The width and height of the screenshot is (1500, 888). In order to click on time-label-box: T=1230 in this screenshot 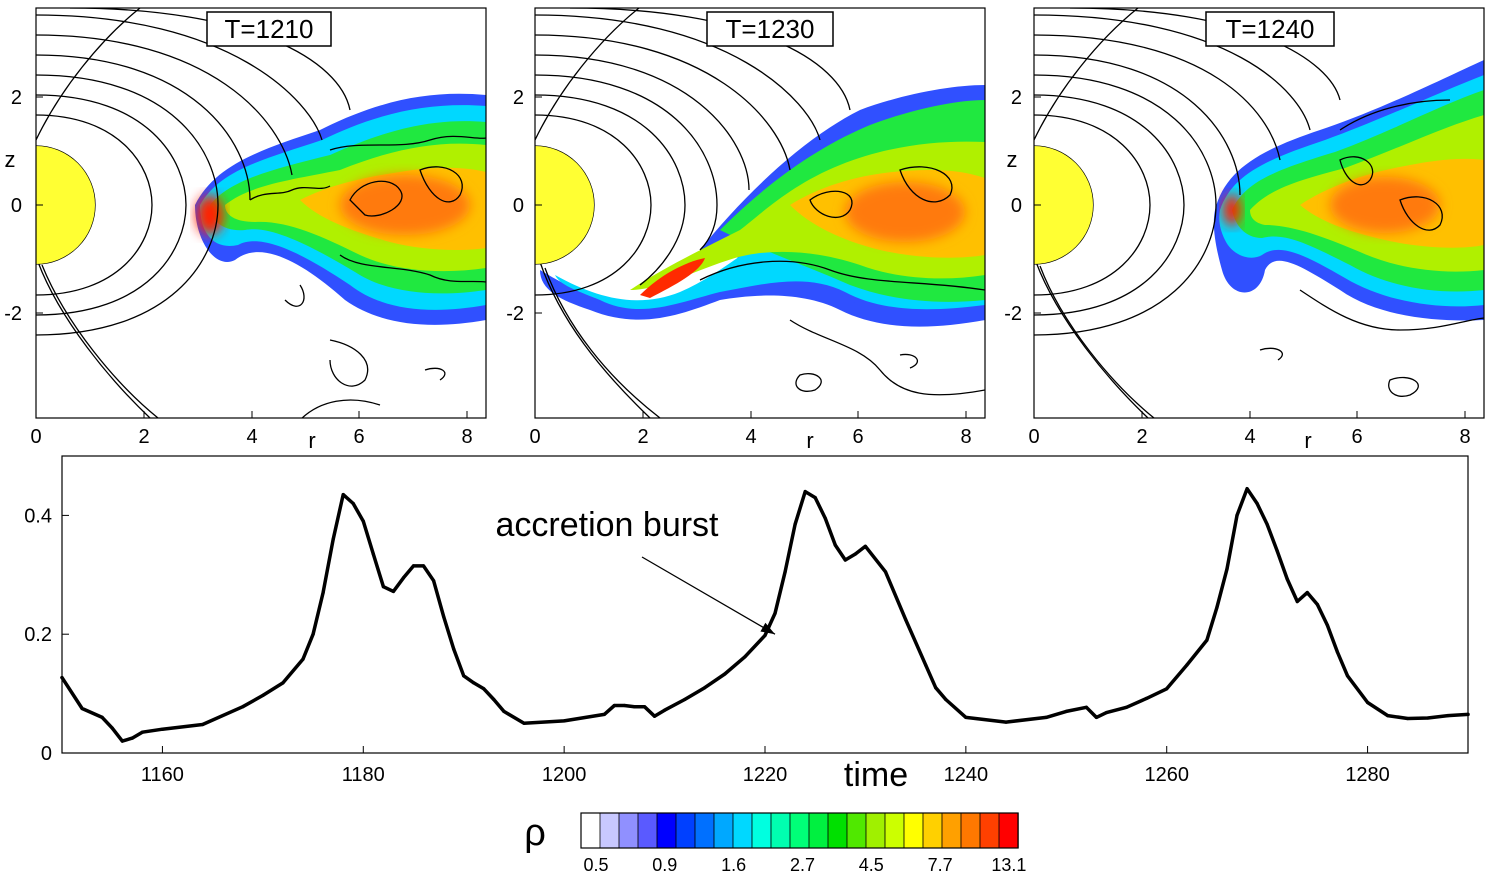, I will do `click(770, 29)`.